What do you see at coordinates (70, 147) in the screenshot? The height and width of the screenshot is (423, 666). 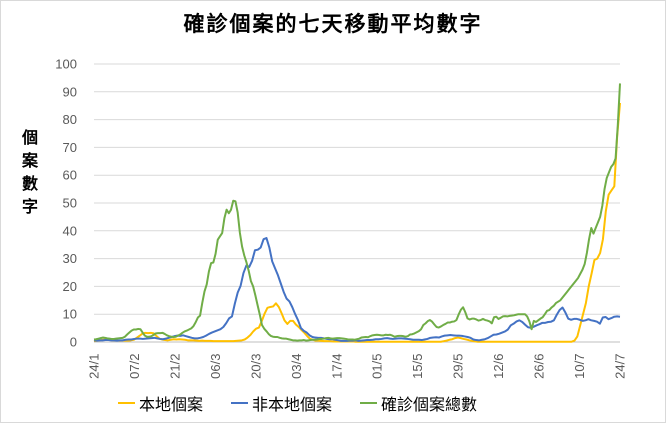 I see `y-tick-label: 70` at bounding box center [70, 147].